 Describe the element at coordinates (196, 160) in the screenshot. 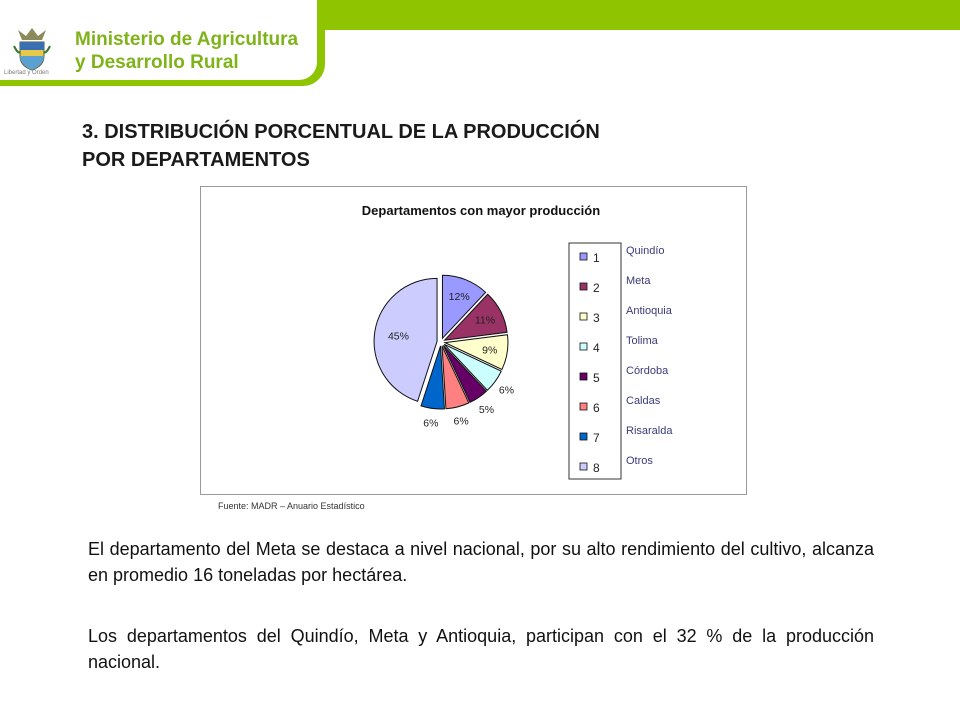

I see `slide-title-line2: POR DEPARTAMENTOS` at that location.